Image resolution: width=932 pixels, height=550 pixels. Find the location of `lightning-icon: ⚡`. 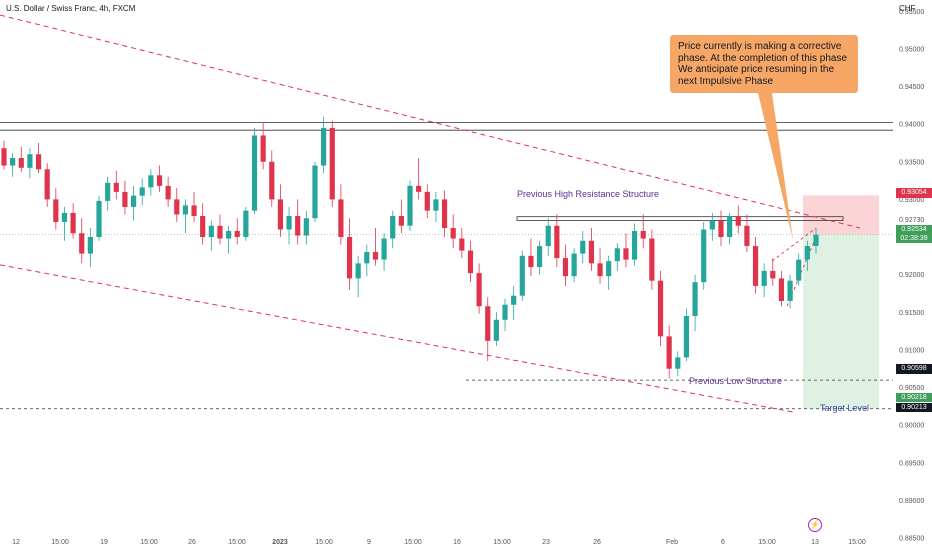

lightning-icon: ⚡ is located at coordinates (815, 525).